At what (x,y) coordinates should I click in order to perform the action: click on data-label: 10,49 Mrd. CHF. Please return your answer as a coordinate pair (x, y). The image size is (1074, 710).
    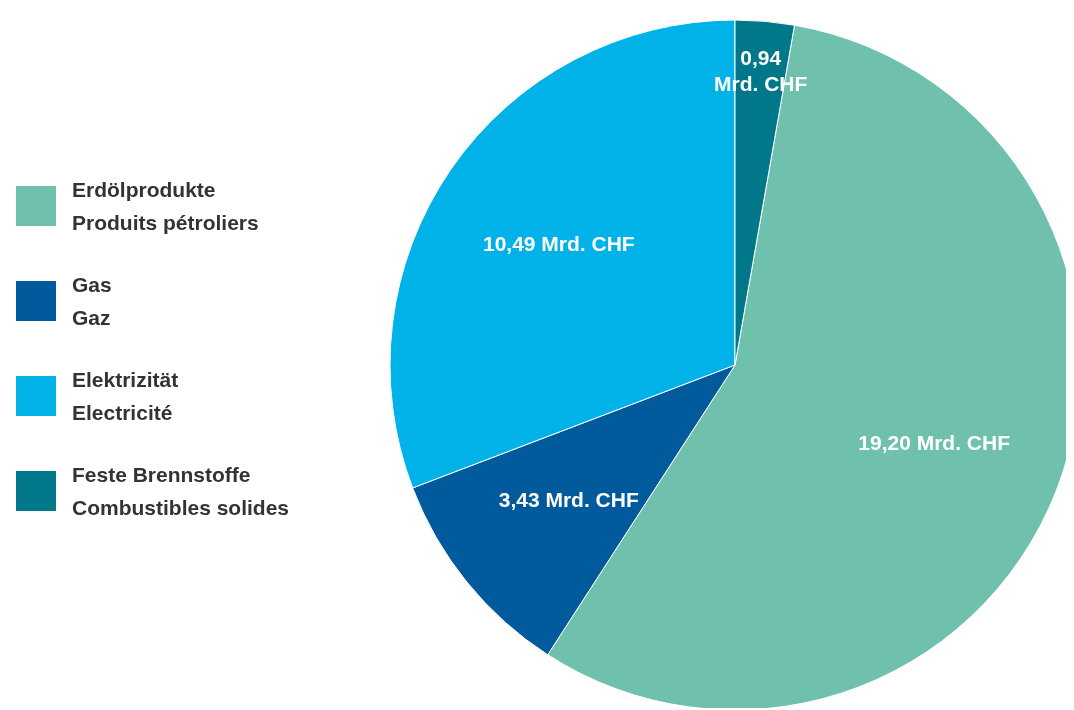
    Looking at the image, I should click on (558, 243).